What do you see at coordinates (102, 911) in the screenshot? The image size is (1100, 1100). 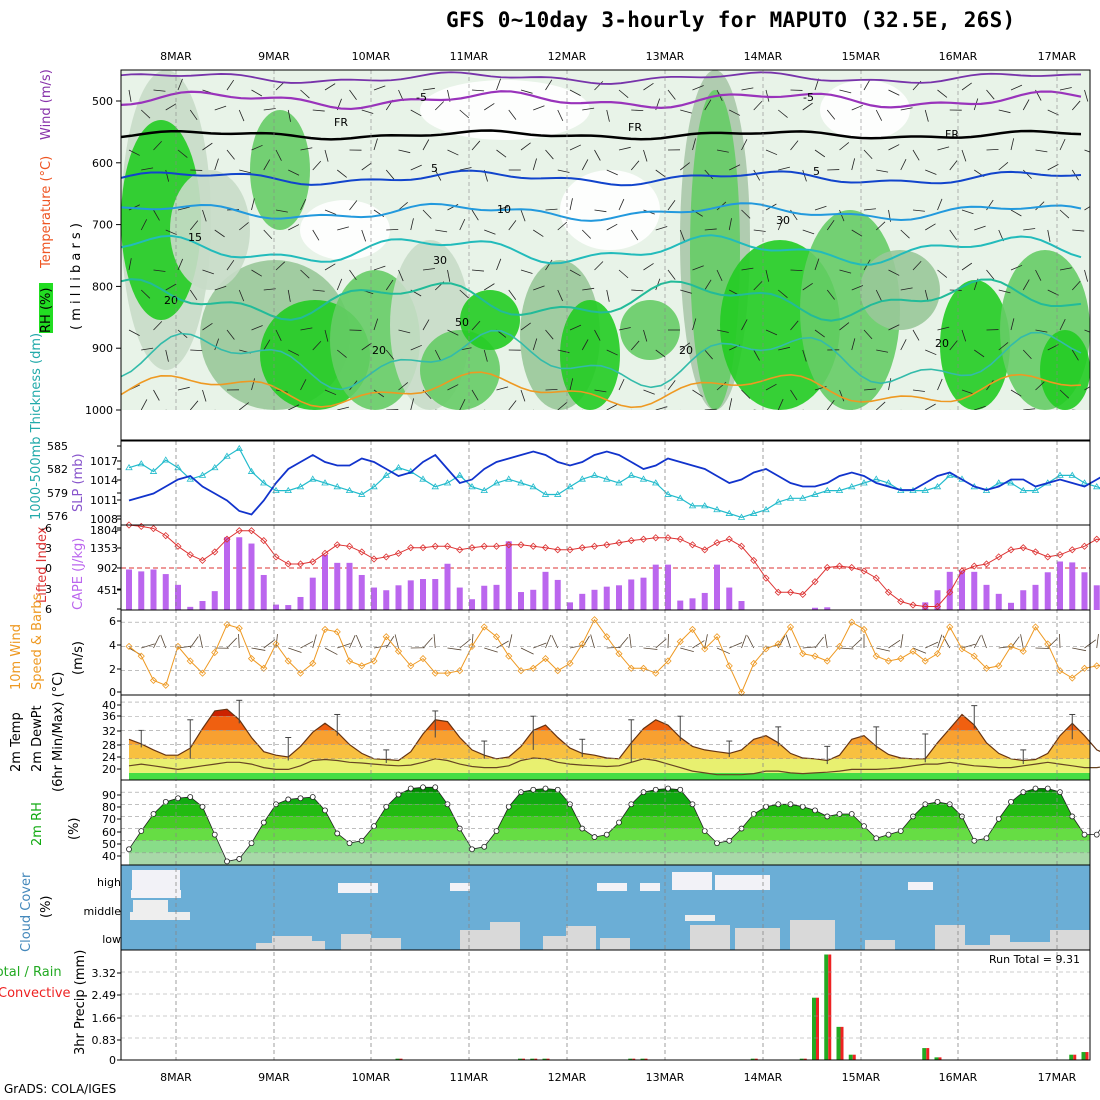 I see `cloud-middle-label: middle` at bounding box center [102, 911].